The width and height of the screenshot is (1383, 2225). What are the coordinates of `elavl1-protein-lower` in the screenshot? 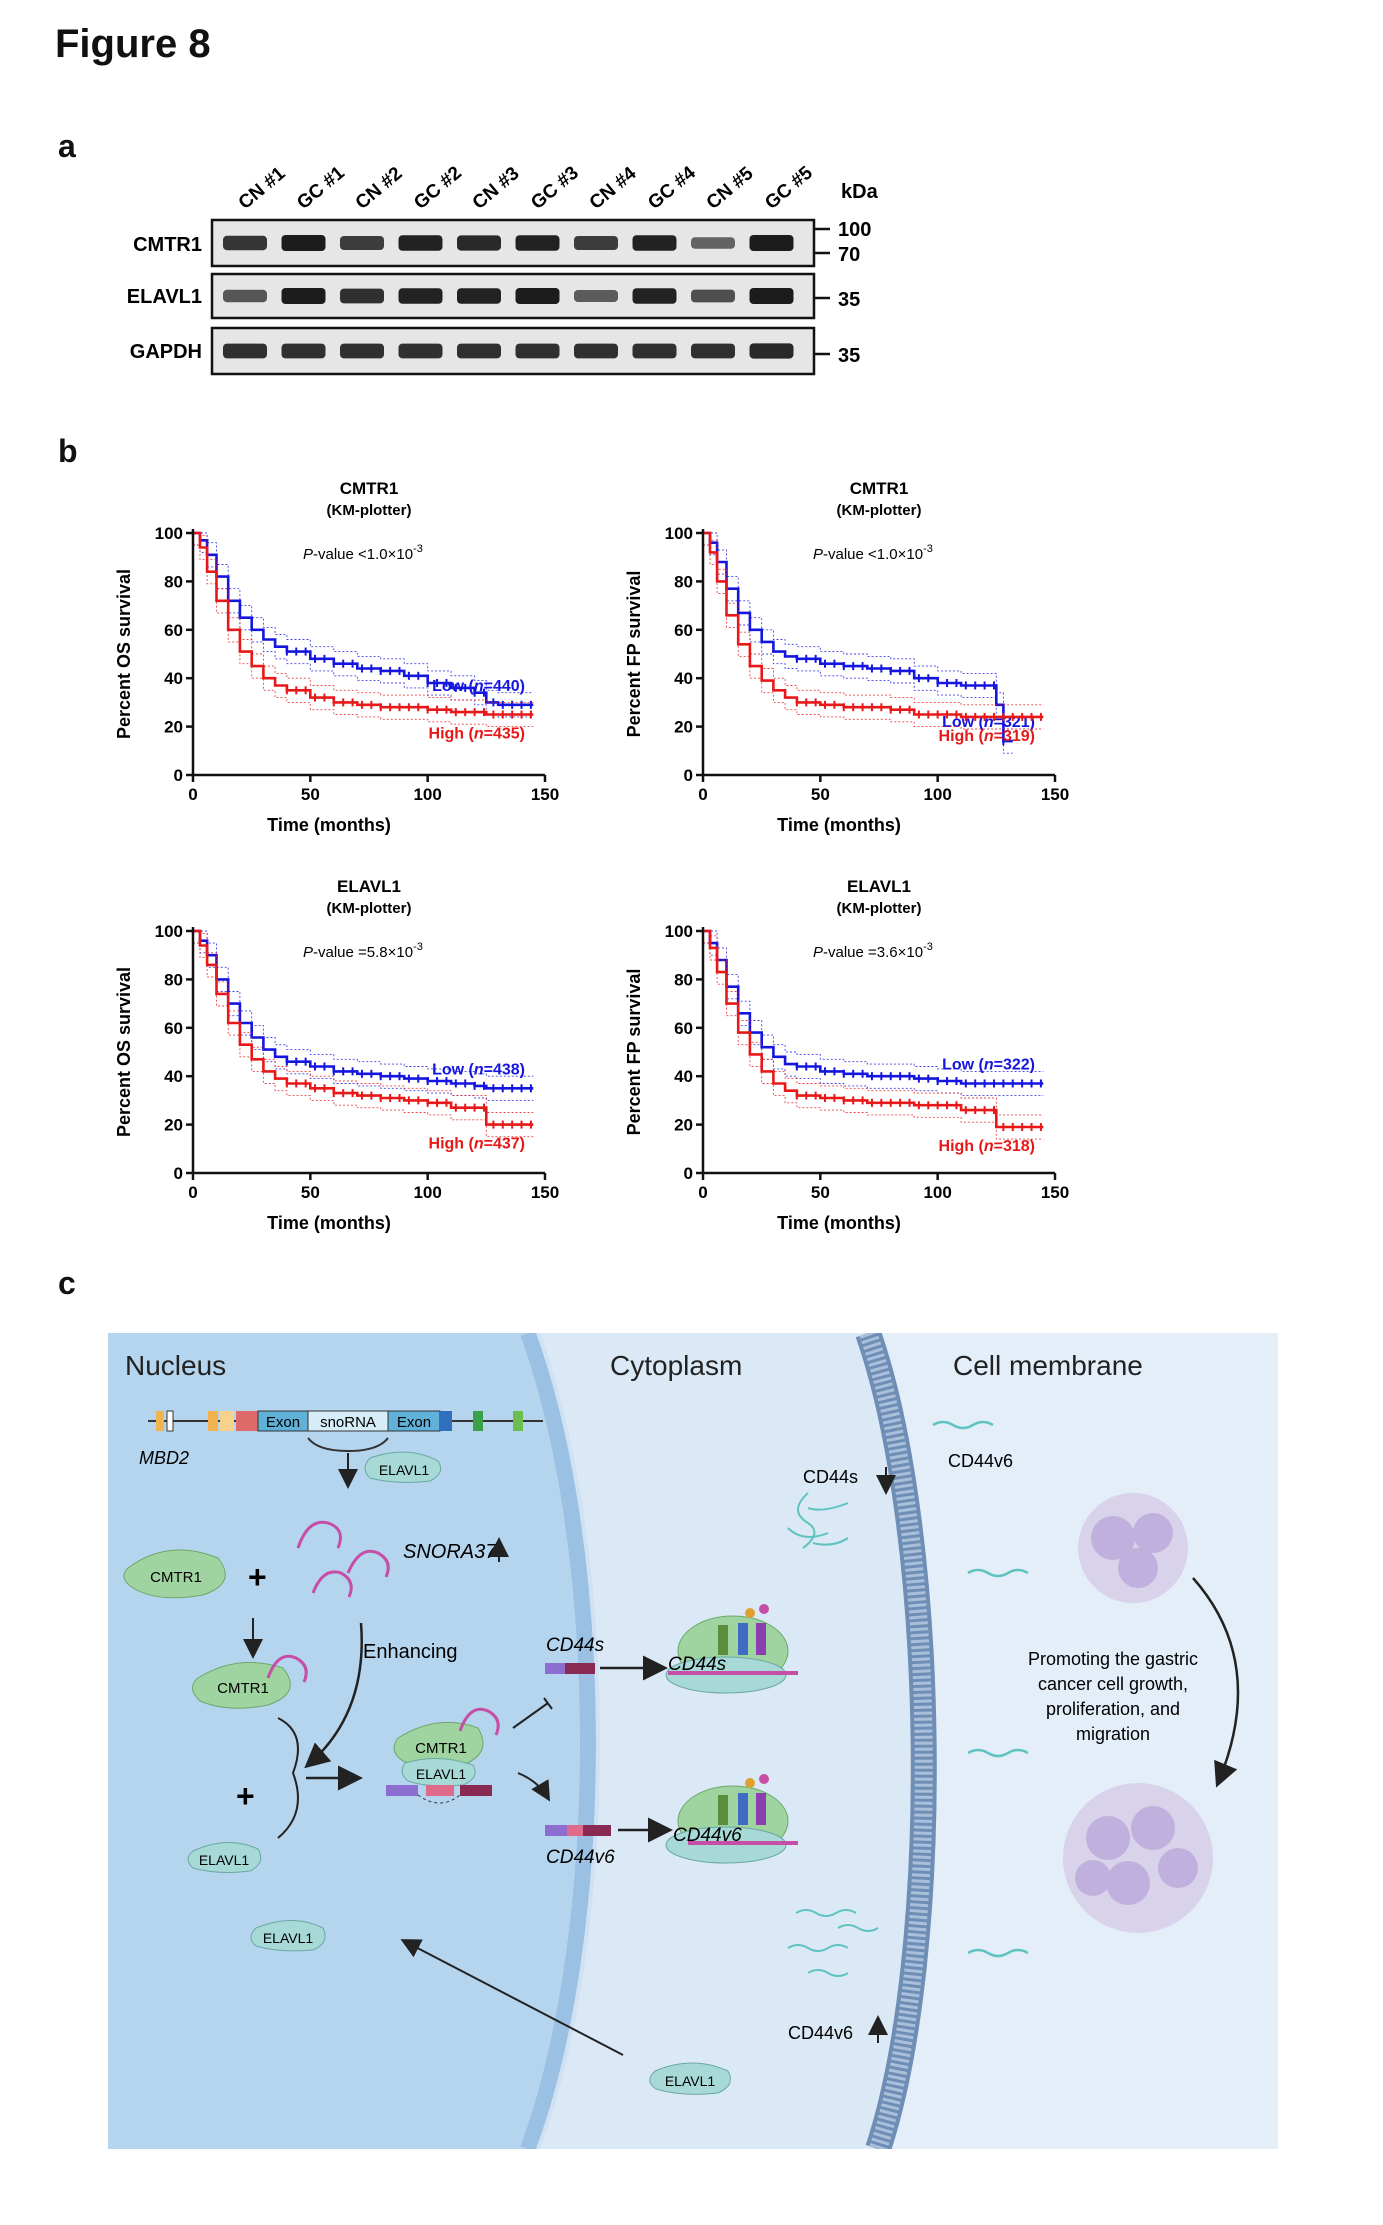 It's located at (224, 1857).